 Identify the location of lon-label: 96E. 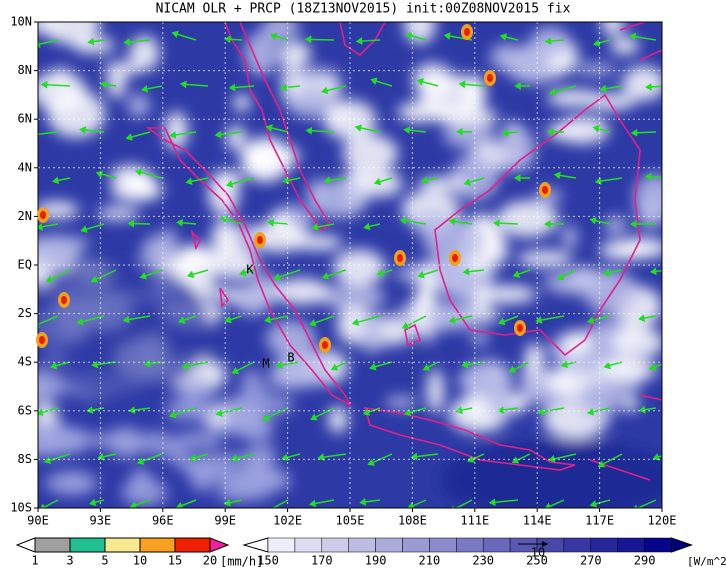
(163, 521).